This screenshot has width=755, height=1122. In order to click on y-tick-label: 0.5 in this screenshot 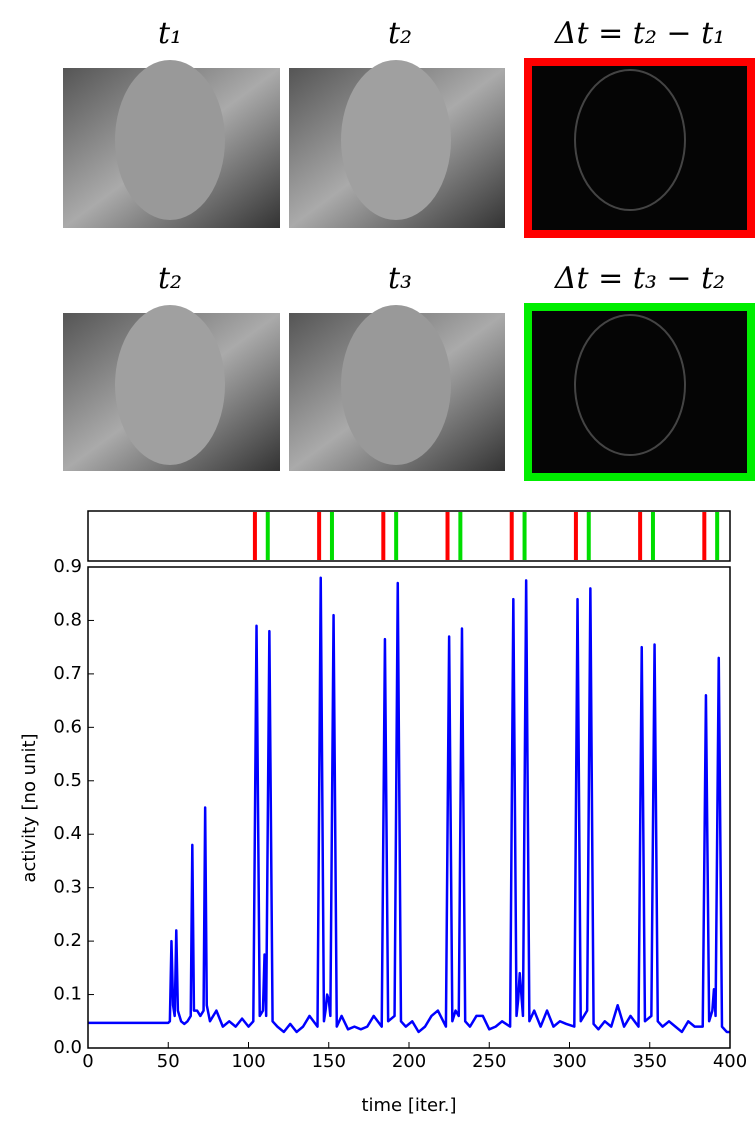, I will do `click(67, 780)`.